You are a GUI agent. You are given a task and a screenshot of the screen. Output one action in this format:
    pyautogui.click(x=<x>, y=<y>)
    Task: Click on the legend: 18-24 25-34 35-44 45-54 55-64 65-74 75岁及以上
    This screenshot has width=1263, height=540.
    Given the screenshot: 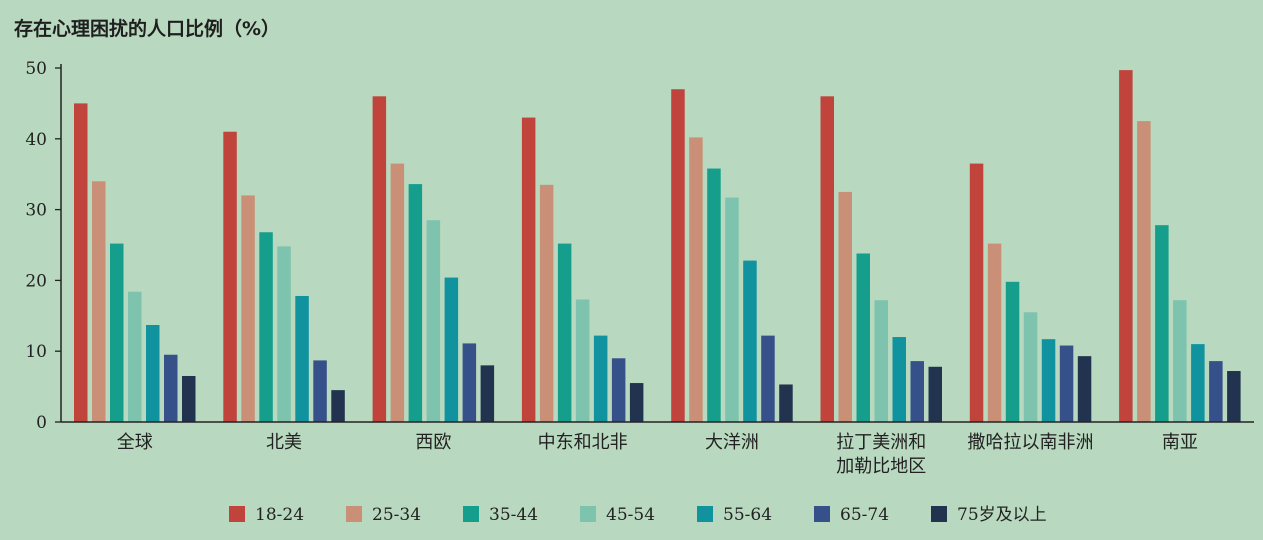 What is the action you would take?
    pyautogui.click(x=638, y=515)
    